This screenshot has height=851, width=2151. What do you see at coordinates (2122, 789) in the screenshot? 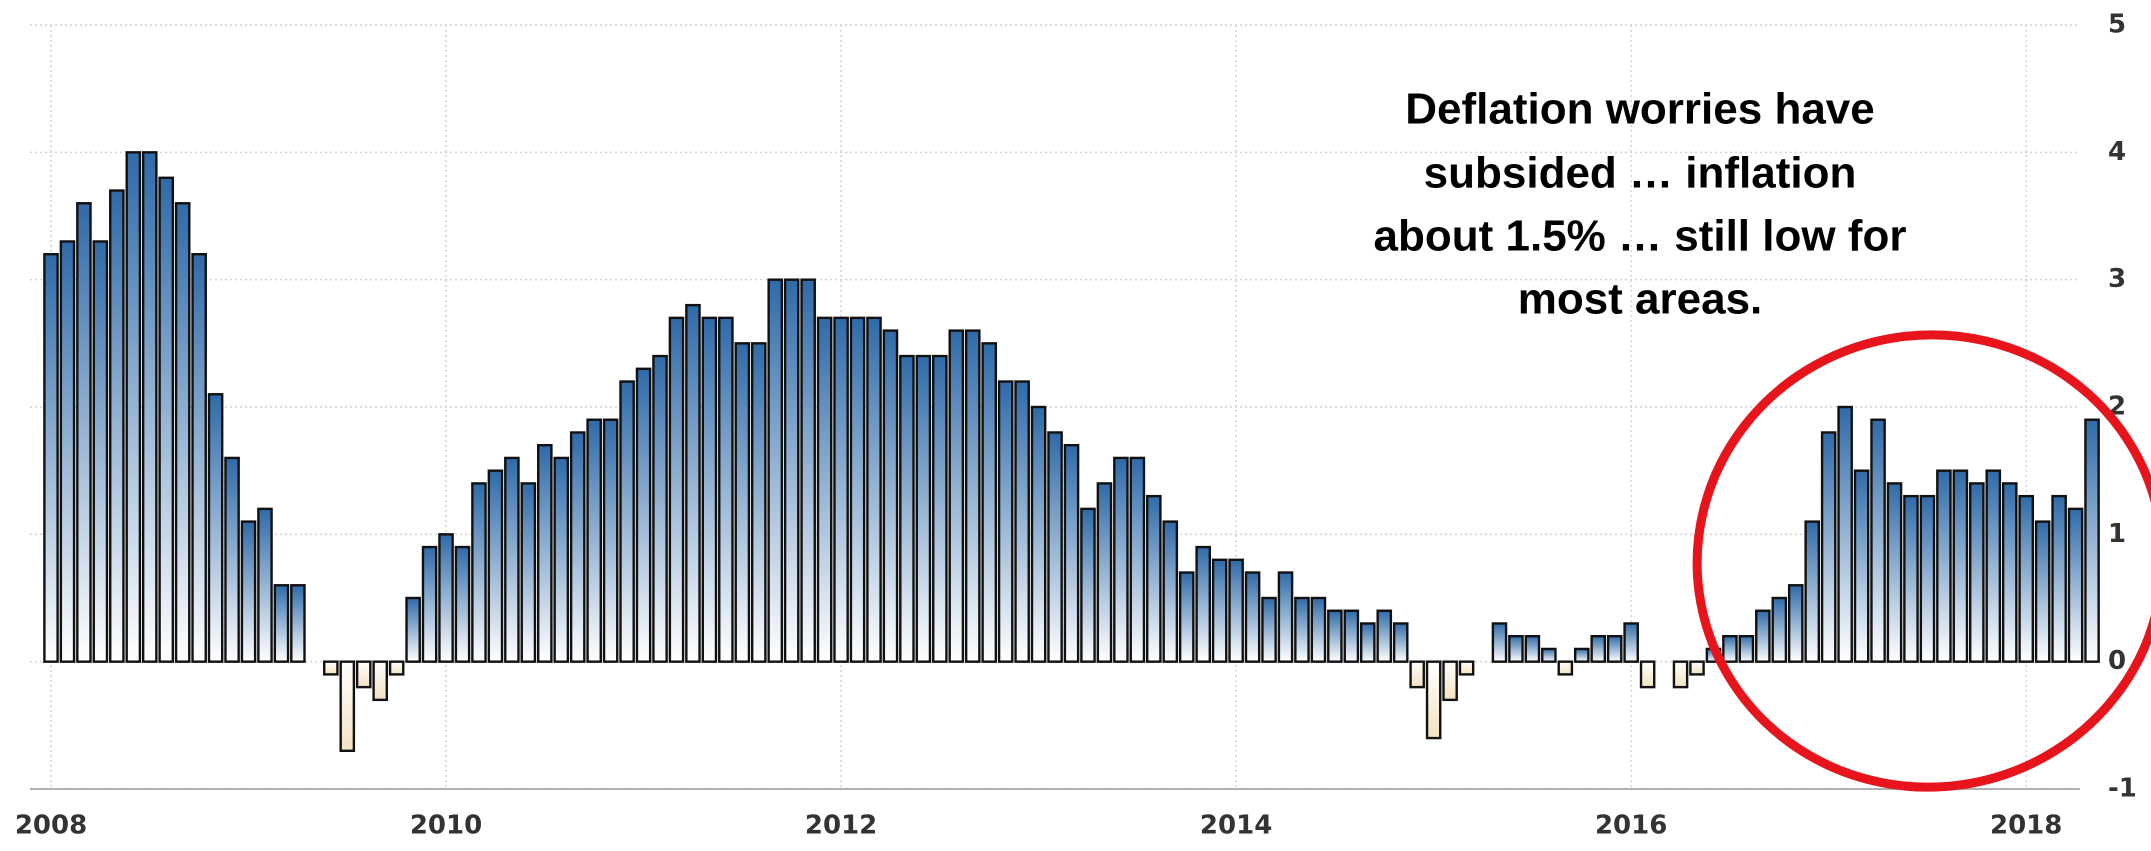
I see `y-tick-label: -1` at bounding box center [2122, 789].